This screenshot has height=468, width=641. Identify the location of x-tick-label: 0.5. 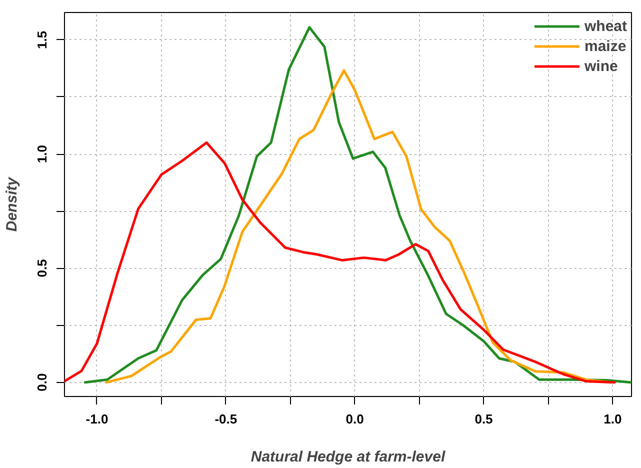
(483, 419).